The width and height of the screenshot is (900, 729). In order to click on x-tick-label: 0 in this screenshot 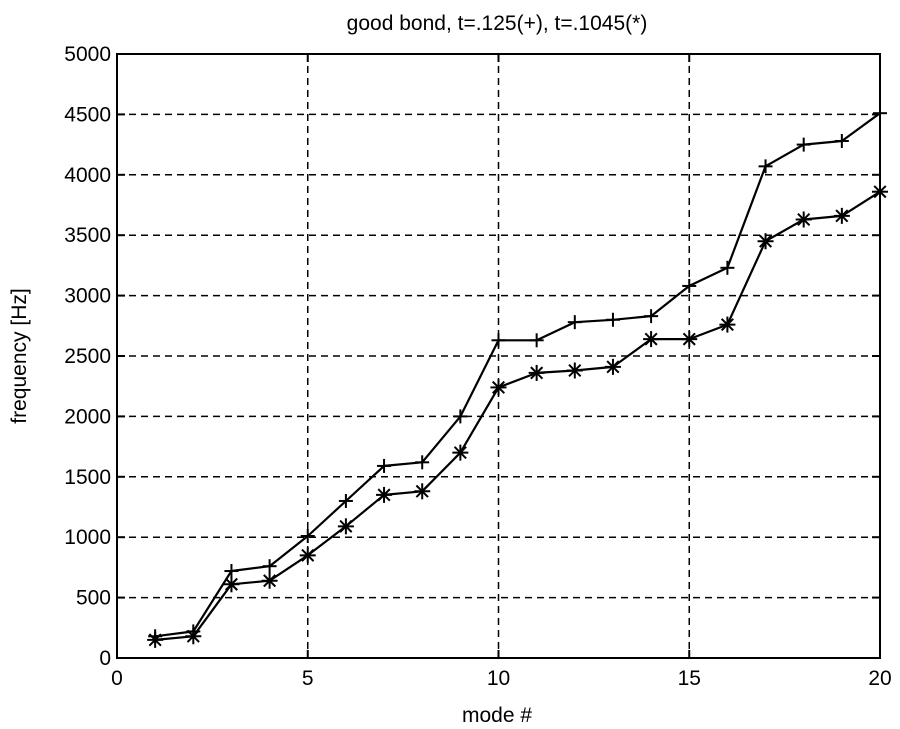, I will do `click(117, 678)`.